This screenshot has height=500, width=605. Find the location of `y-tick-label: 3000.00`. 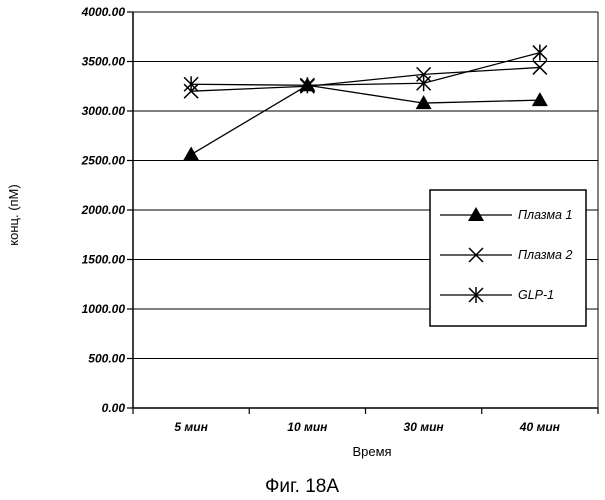

y-tick-label: 3000.00 is located at coordinates (104, 111).